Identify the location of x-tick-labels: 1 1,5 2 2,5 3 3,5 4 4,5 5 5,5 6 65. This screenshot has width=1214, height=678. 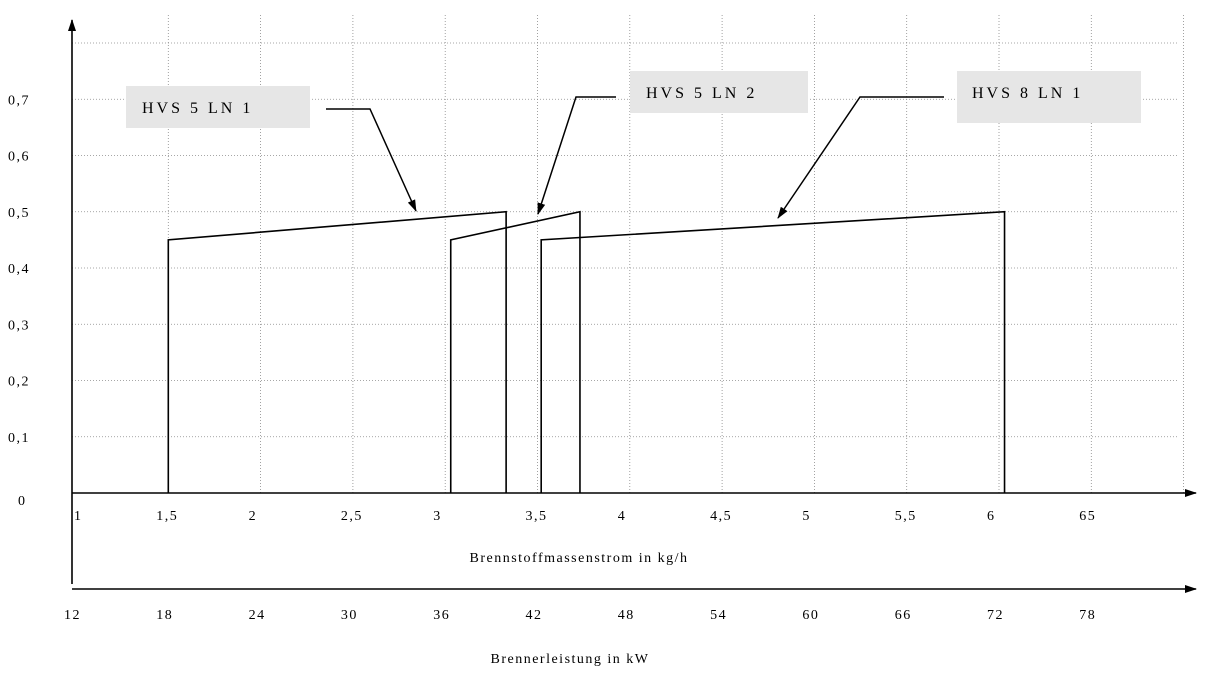
(585, 516).